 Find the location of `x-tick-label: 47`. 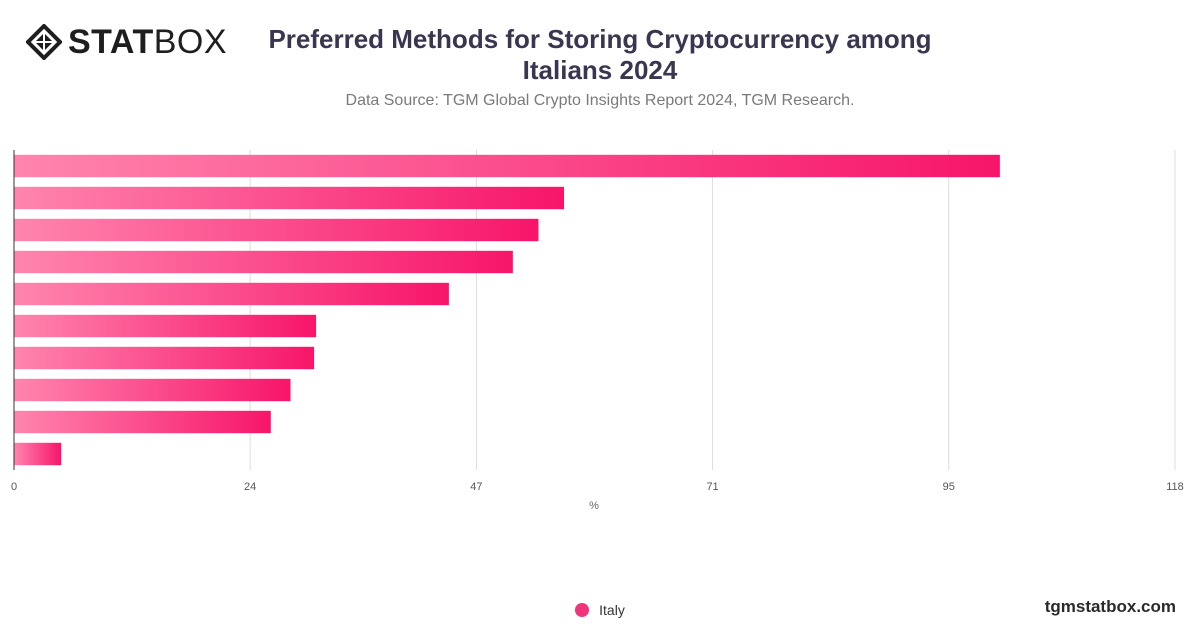

x-tick-label: 47 is located at coordinates (476, 487).